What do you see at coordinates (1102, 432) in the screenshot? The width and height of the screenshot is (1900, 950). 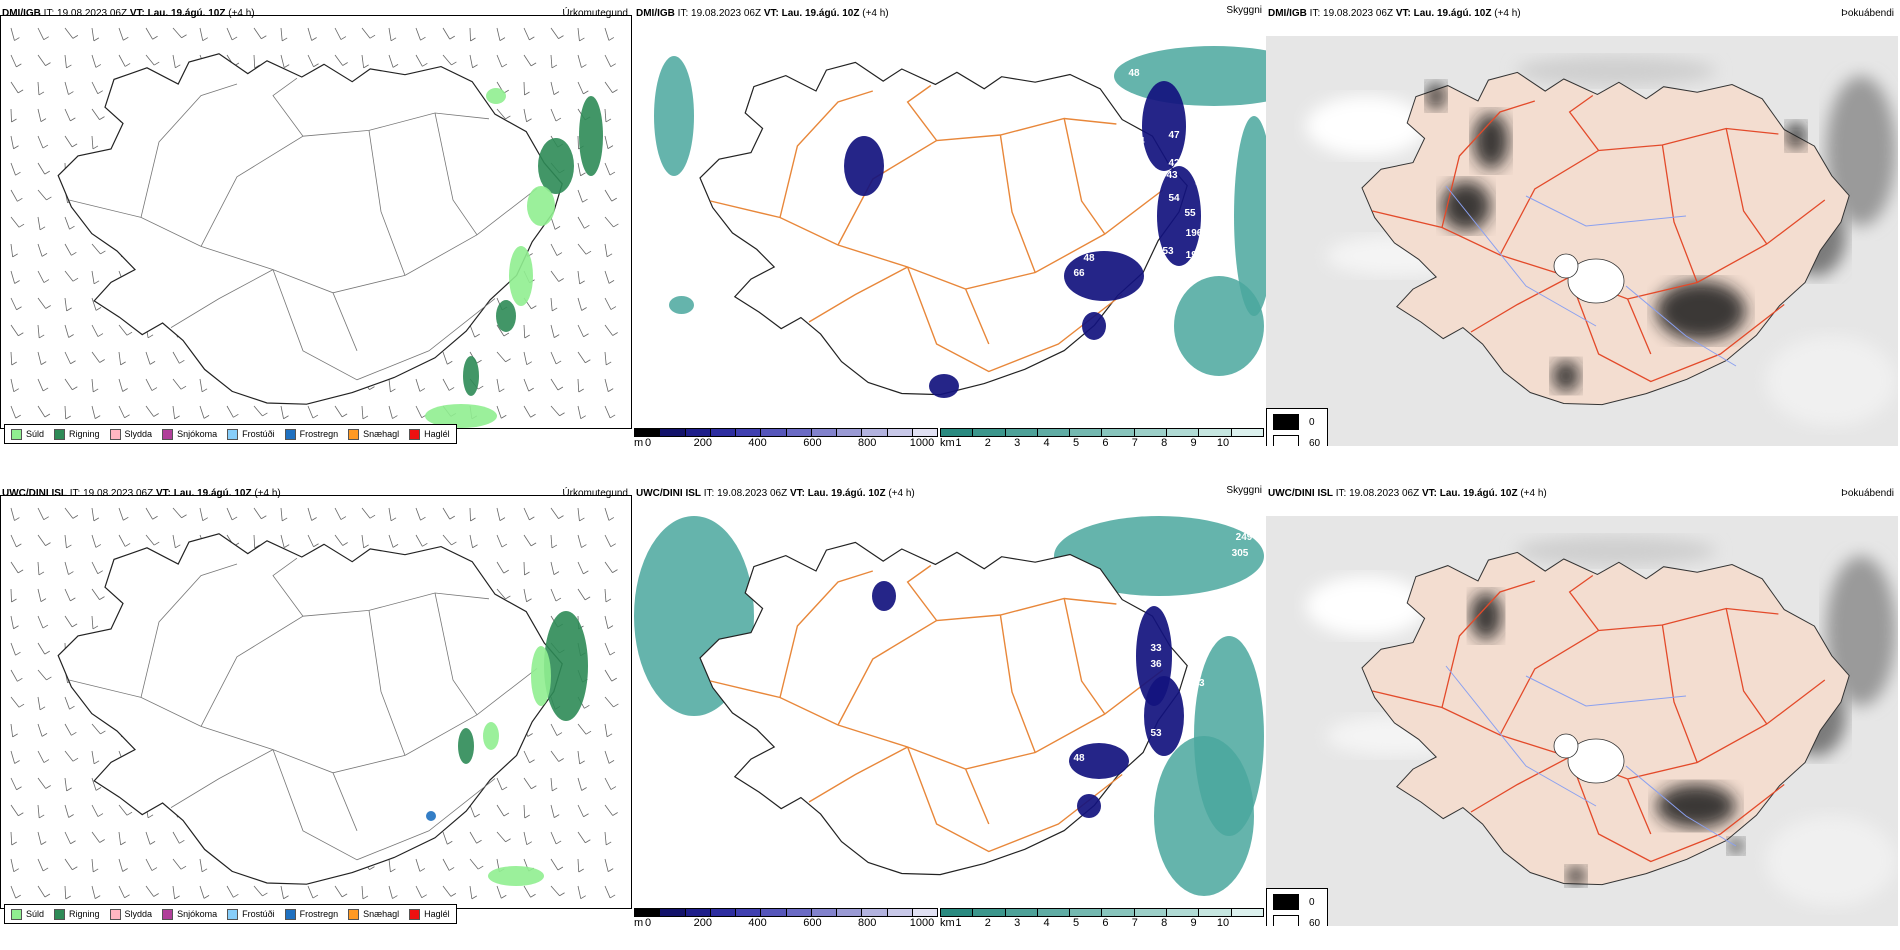 I see `visibility-scale-color-bar` at bounding box center [1102, 432].